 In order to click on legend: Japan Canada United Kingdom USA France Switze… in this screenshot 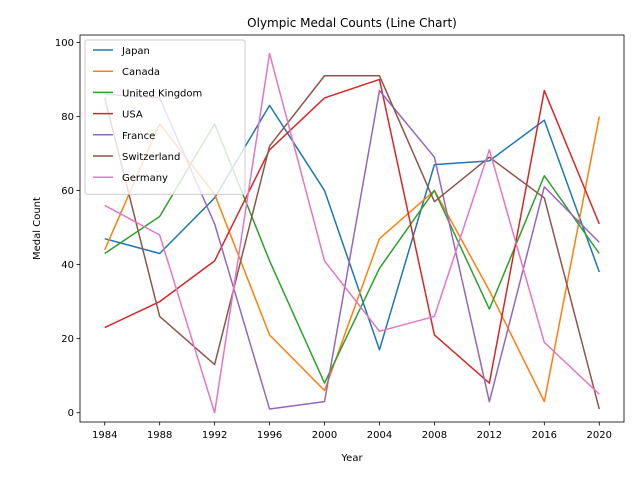, I will do `click(165, 117)`.